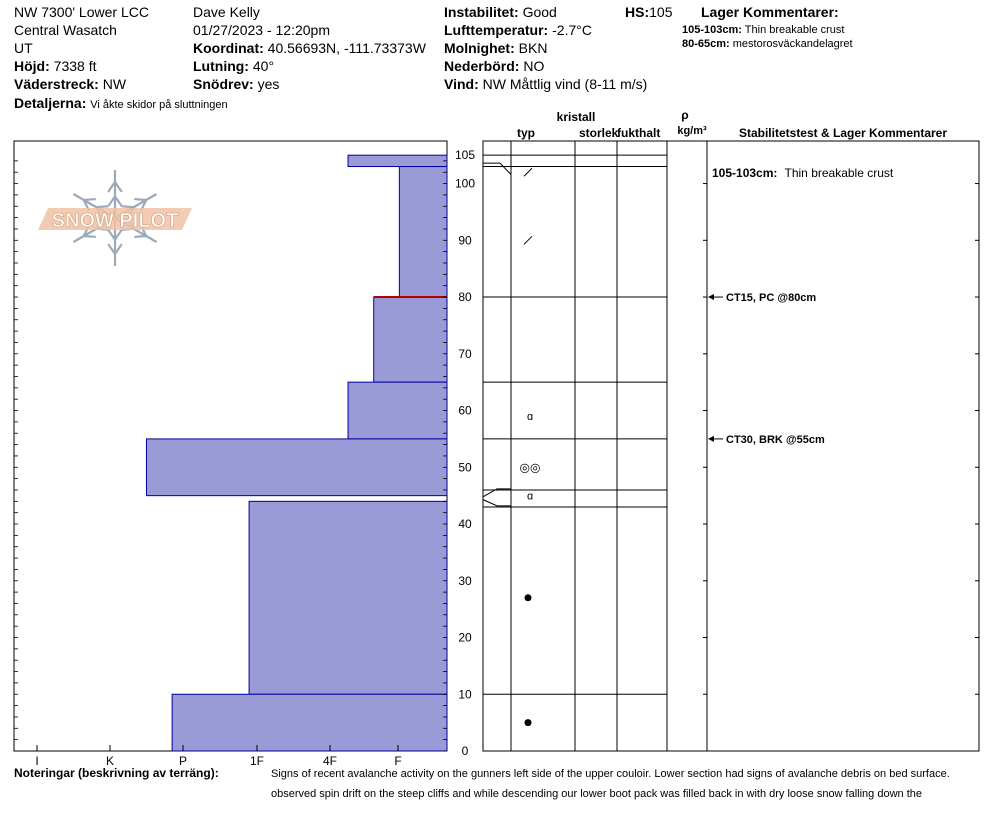 This screenshot has width=994, height=840. What do you see at coordinates (263, 66) in the screenshot?
I see `slope-value: 40°` at bounding box center [263, 66].